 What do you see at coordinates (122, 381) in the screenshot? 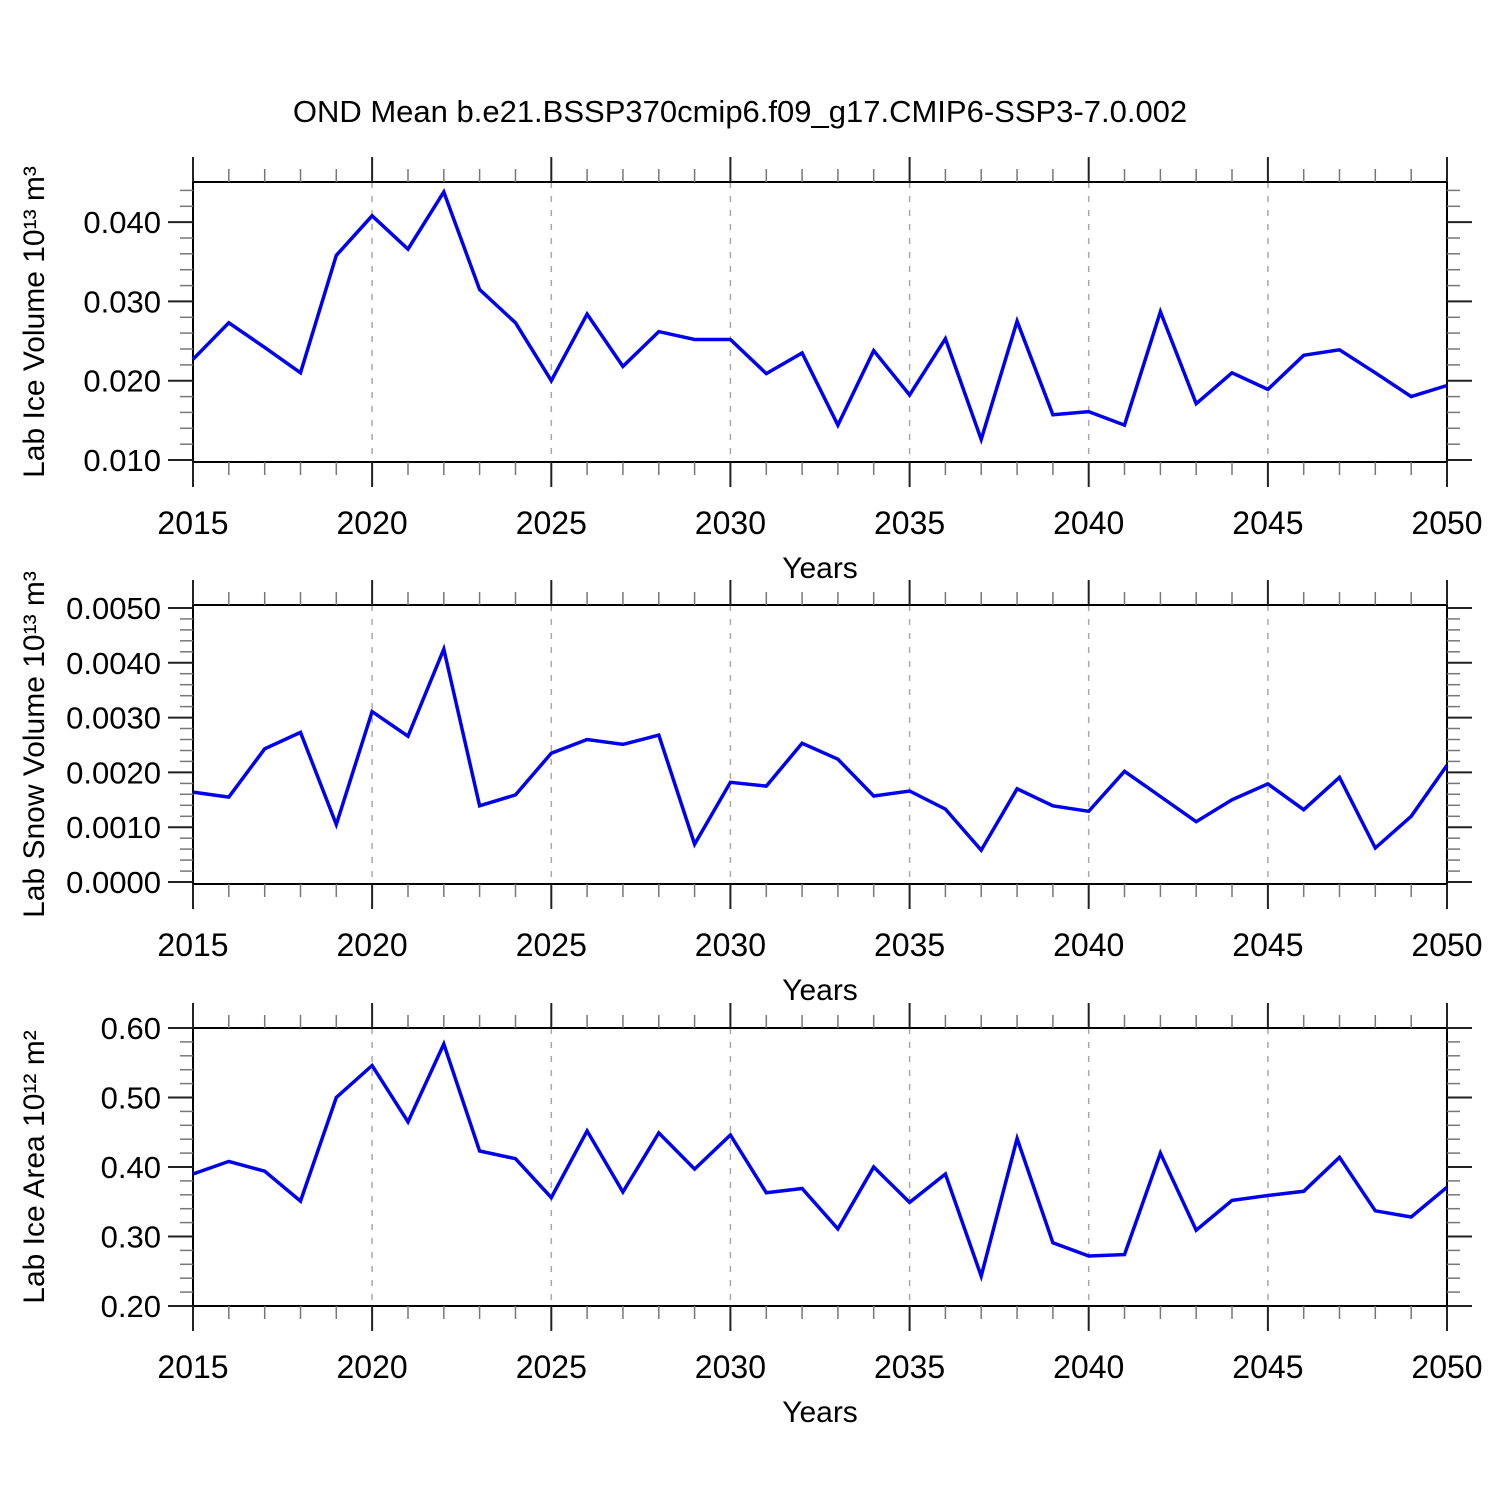
I see `y-tick-label: 0.020` at bounding box center [122, 381].